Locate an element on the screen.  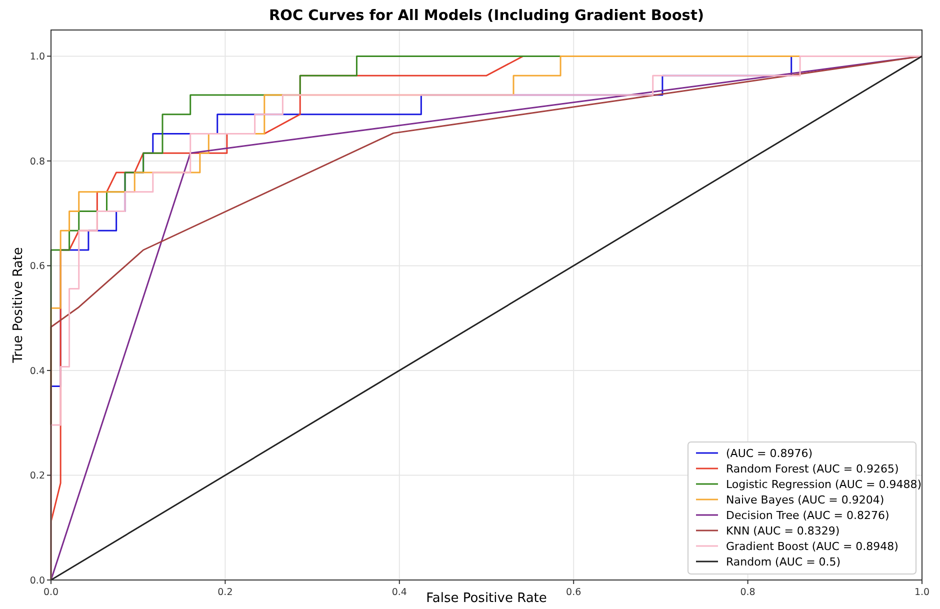
y-tick-label: 0.8 is located at coordinates (37, 162).